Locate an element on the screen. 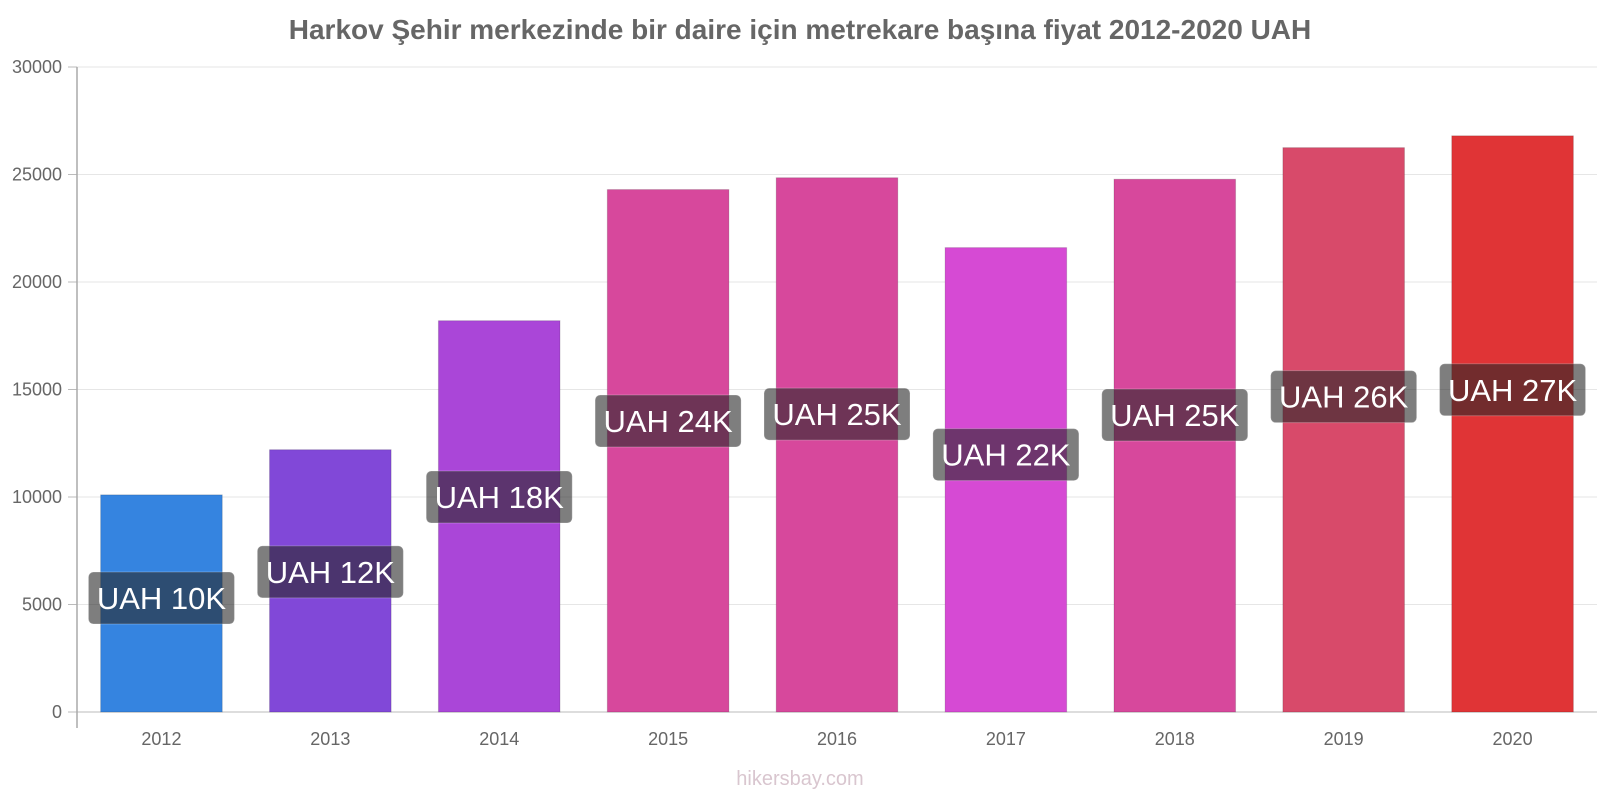 The width and height of the screenshot is (1600, 800). y-tick-label: 5000 is located at coordinates (42, 605).